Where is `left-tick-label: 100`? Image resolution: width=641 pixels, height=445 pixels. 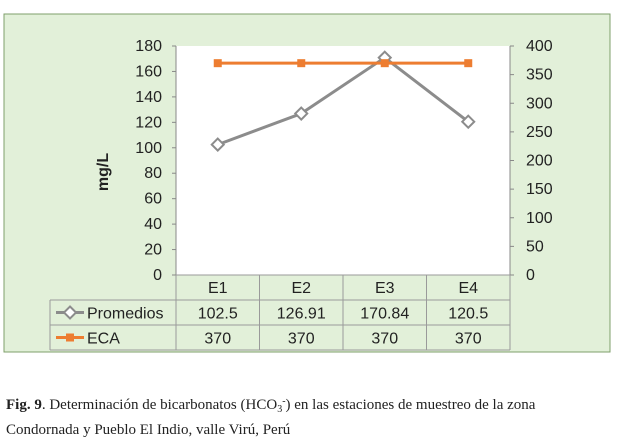
left-tick-label: 100 is located at coordinates (148, 148).